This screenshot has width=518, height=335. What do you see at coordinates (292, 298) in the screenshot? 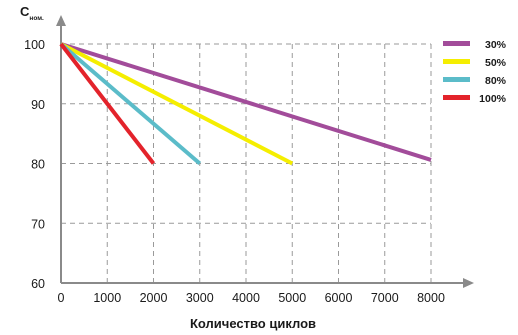
I see `x-tick-label: 5000` at bounding box center [292, 298].